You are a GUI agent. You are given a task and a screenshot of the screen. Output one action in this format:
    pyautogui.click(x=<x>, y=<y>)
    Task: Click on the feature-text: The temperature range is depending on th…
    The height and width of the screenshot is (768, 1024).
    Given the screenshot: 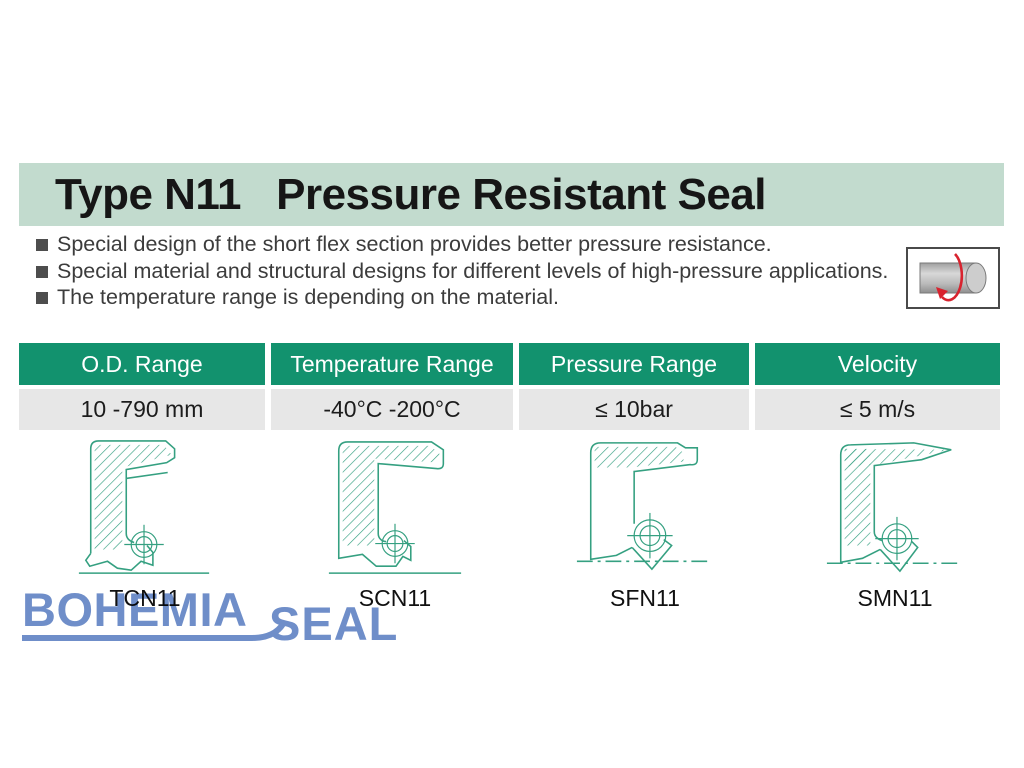 What is the action you would take?
    pyautogui.click(x=308, y=297)
    